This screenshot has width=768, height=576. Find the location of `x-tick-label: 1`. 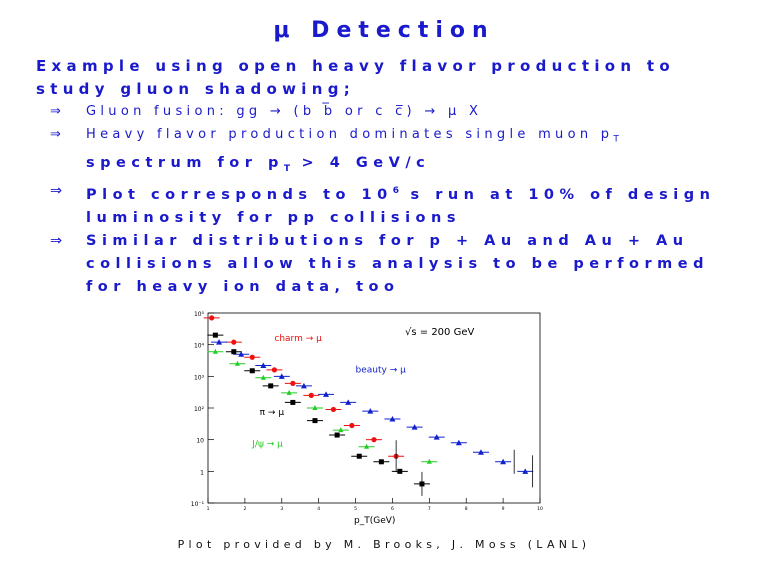

x-tick-label: 1 is located at coordinates (208, 509).